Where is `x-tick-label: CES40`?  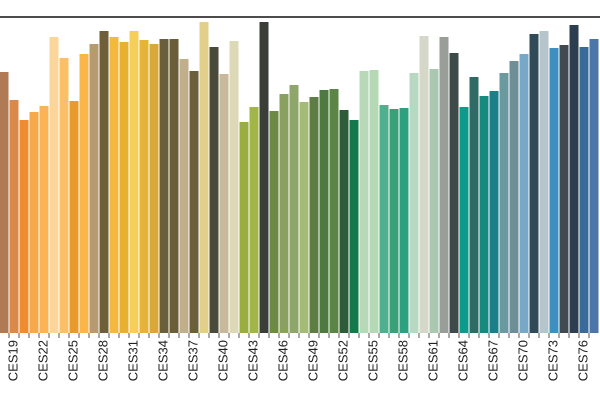 x-tick-label: CES40 is located at coordinates (222, 360).